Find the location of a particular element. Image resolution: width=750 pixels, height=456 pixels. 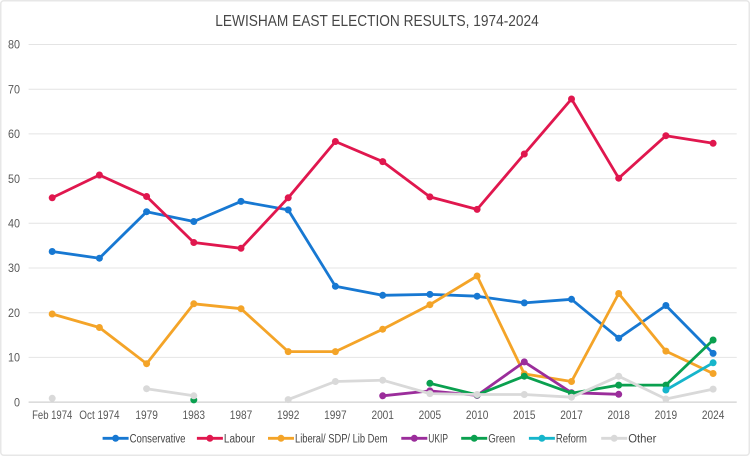

svg-text: Feb 1974 is located at coordinates (52, 415).